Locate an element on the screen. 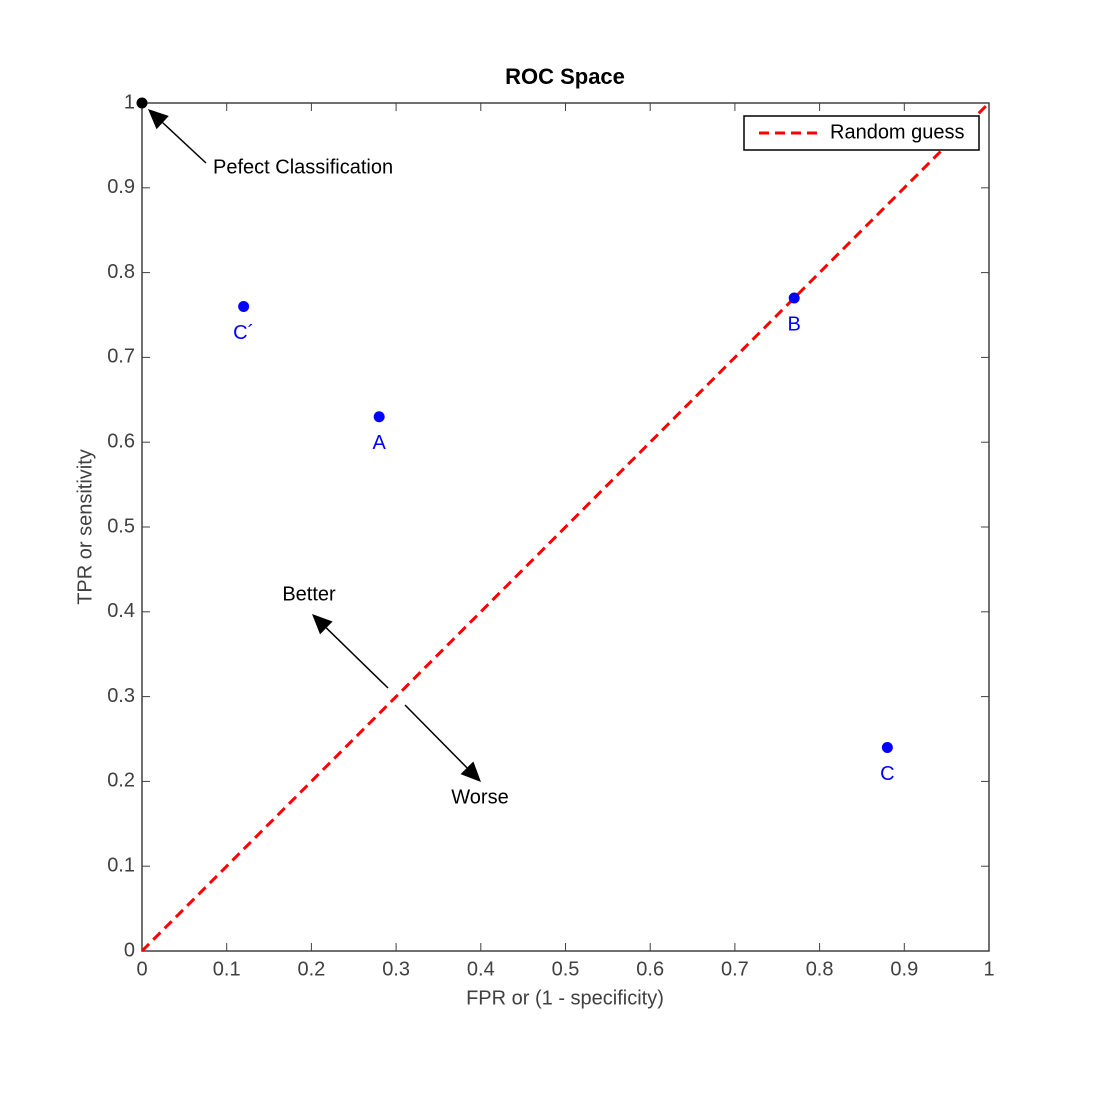 This screenshot has width=1093, height=1094. point-label: A is located at coordinates (379, 443).